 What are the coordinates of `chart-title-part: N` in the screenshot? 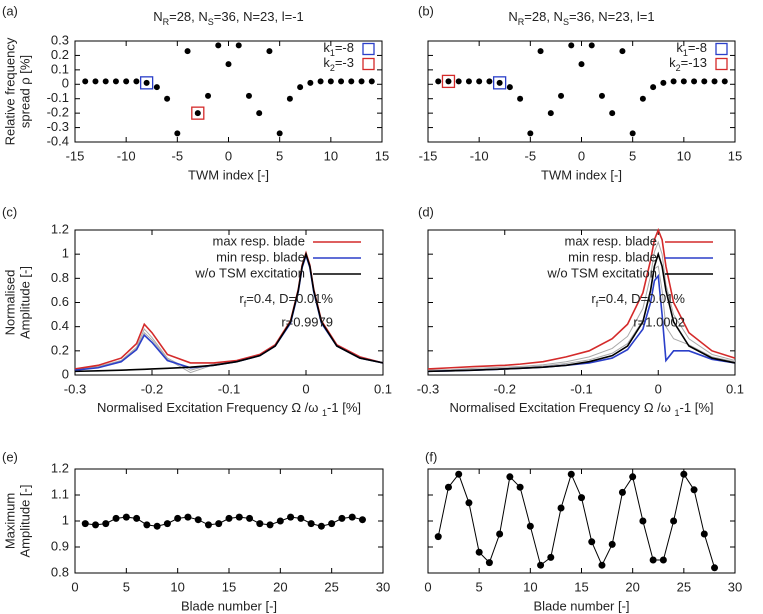 It's located at (157, 16).